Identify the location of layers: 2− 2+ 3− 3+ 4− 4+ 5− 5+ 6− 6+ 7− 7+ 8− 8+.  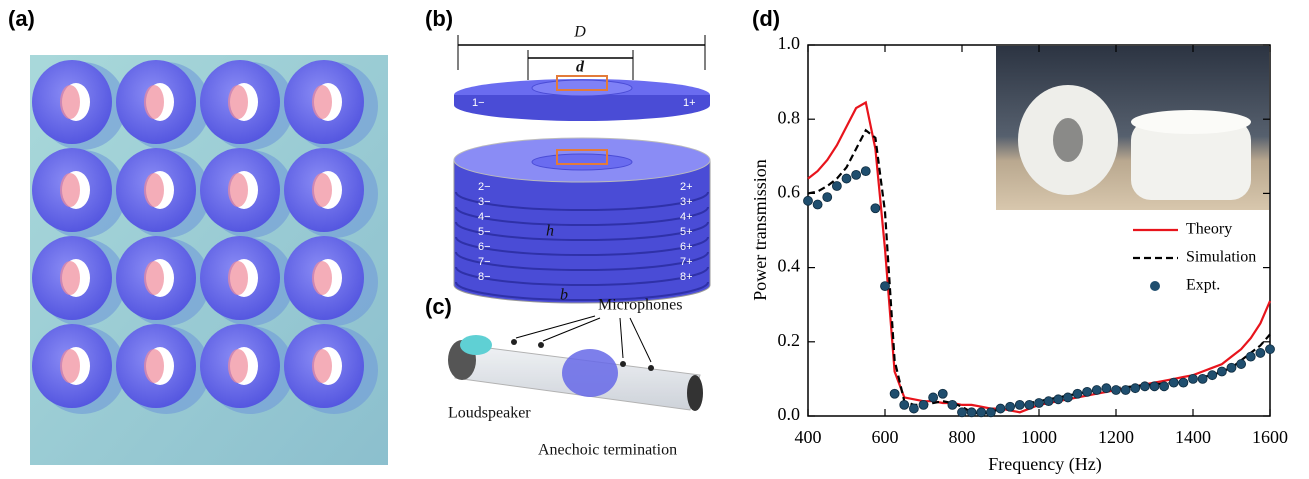
(582, 241).